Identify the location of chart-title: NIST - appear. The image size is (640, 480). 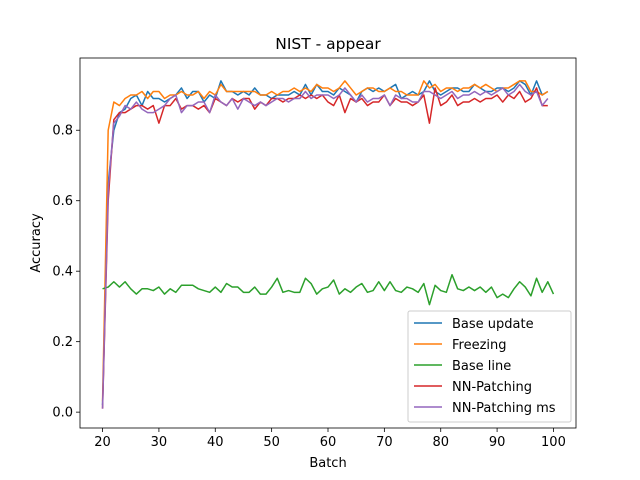
(328, 44).